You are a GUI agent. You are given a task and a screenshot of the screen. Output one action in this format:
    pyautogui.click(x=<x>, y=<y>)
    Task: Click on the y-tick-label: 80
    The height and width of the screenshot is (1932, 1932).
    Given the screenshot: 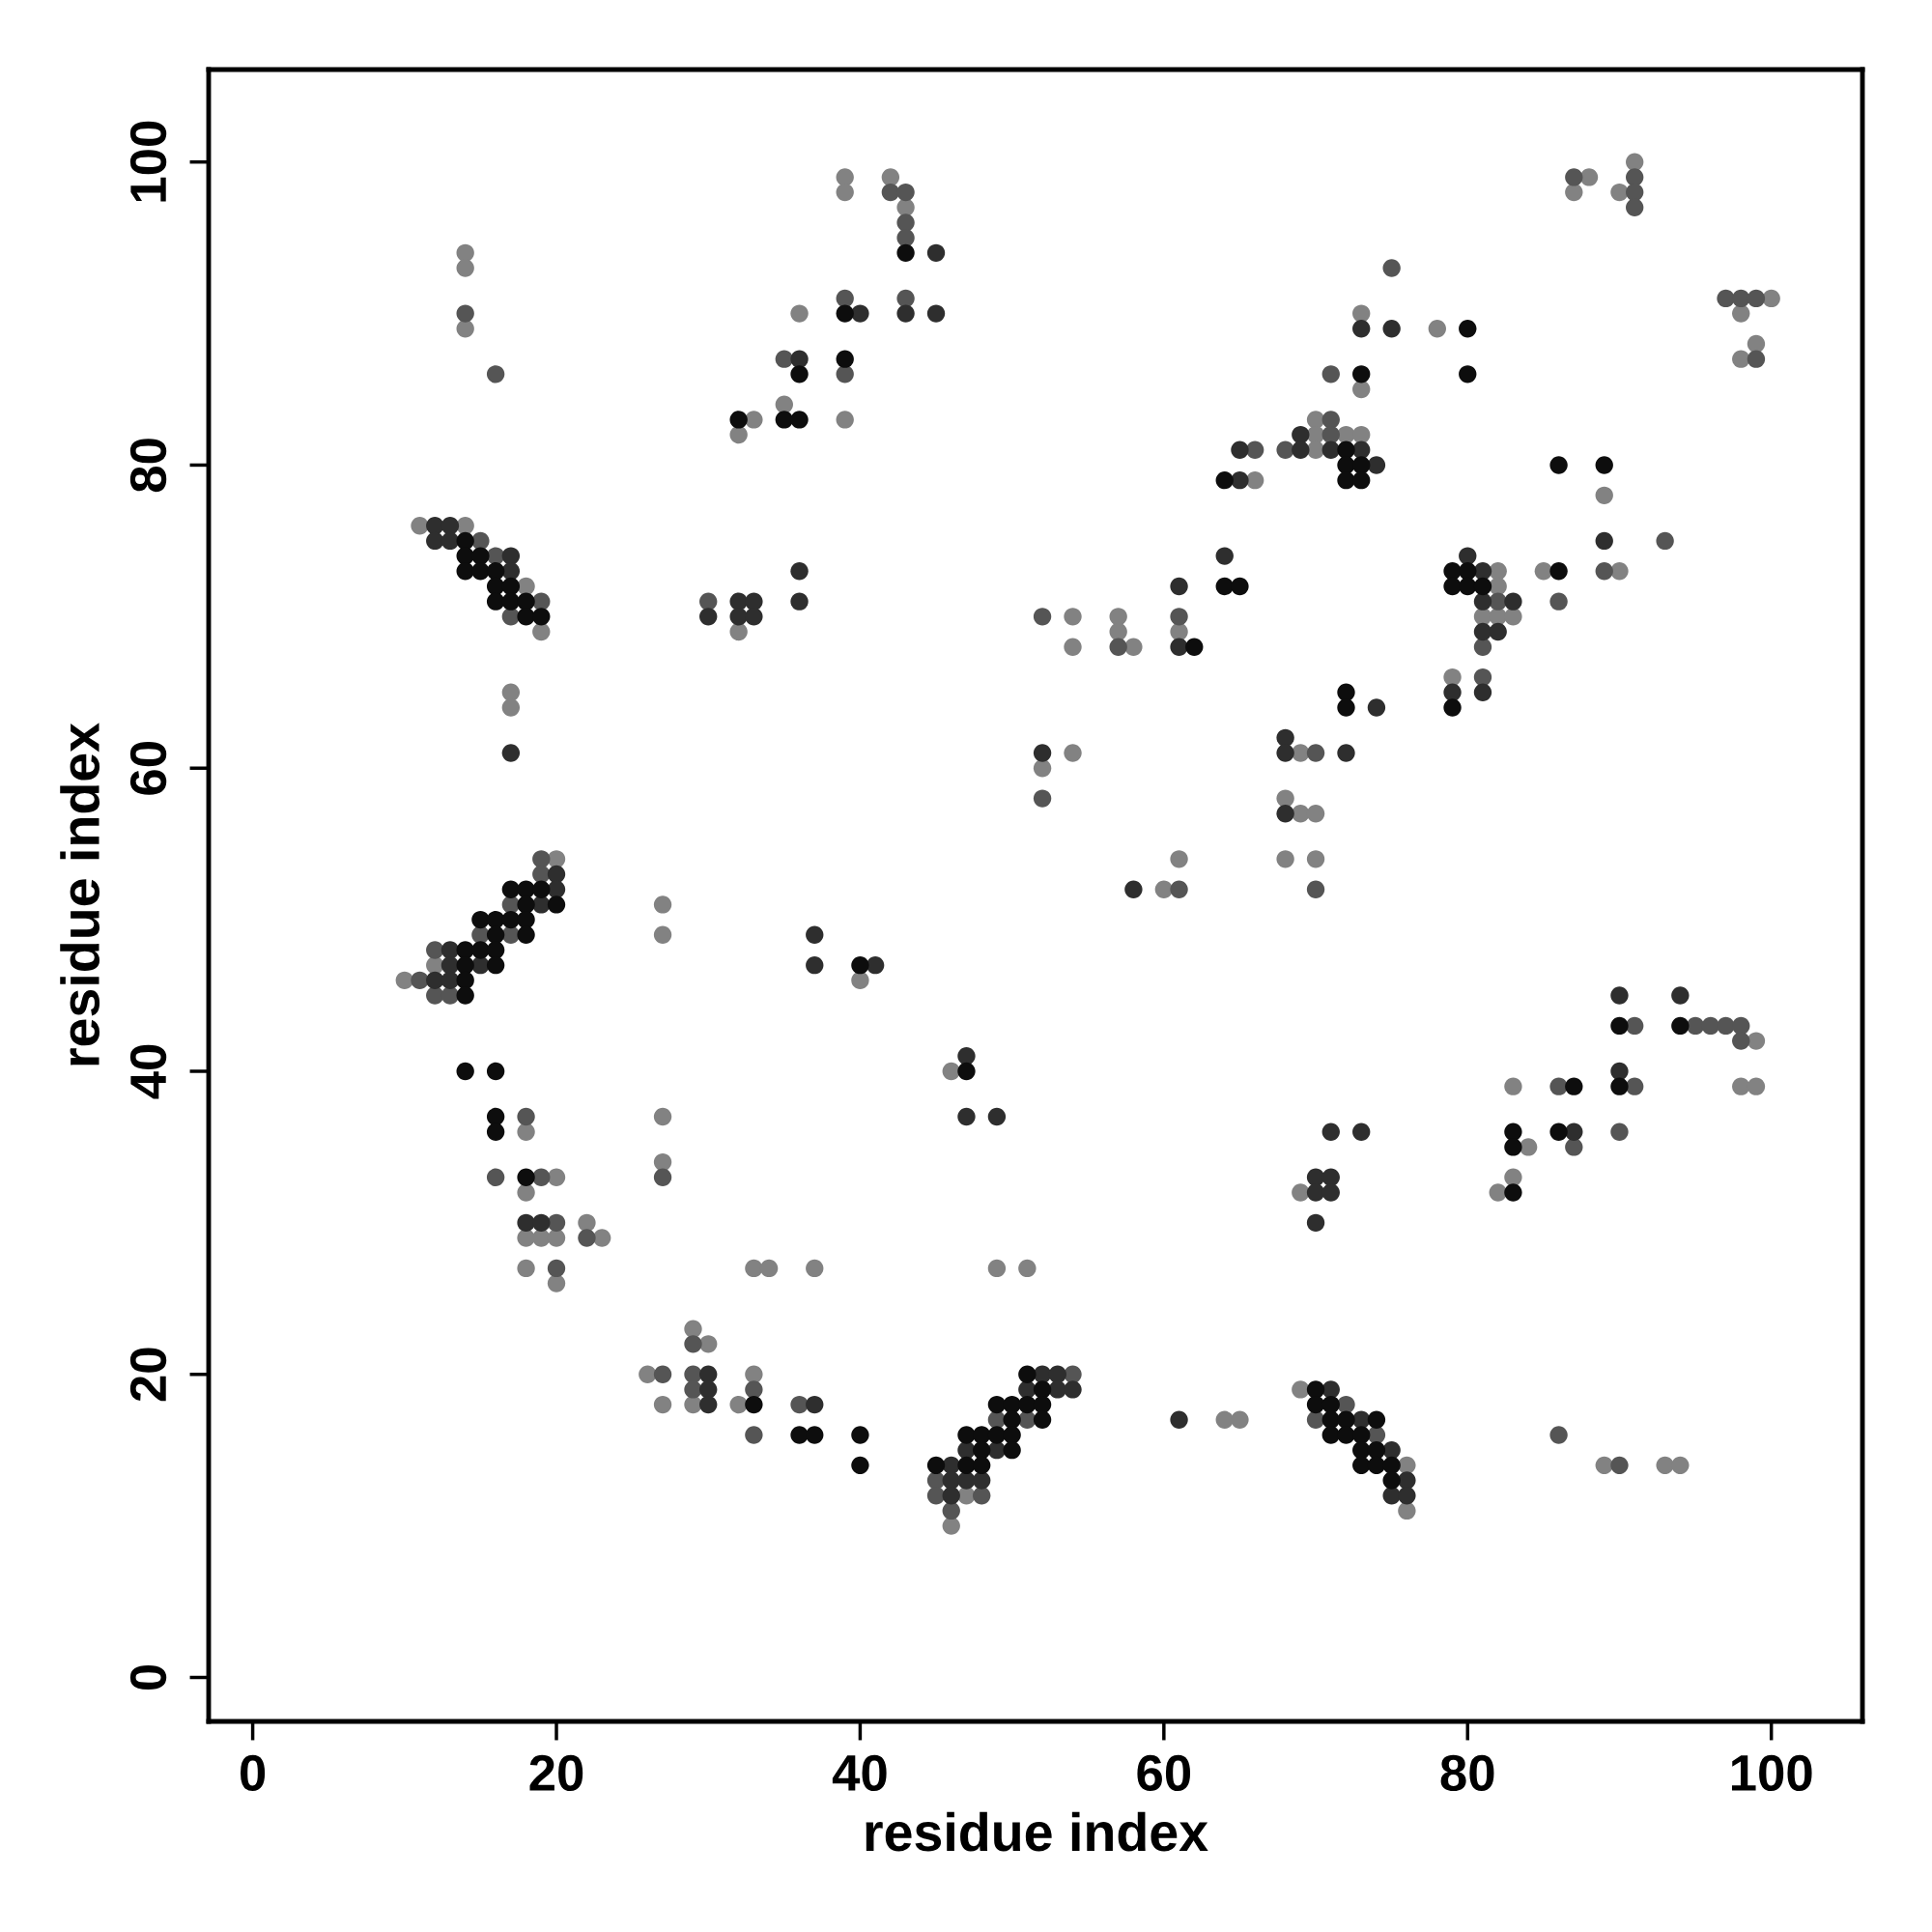 What is the action you would take?
    pyautogui.click(x=148, y=466)
    